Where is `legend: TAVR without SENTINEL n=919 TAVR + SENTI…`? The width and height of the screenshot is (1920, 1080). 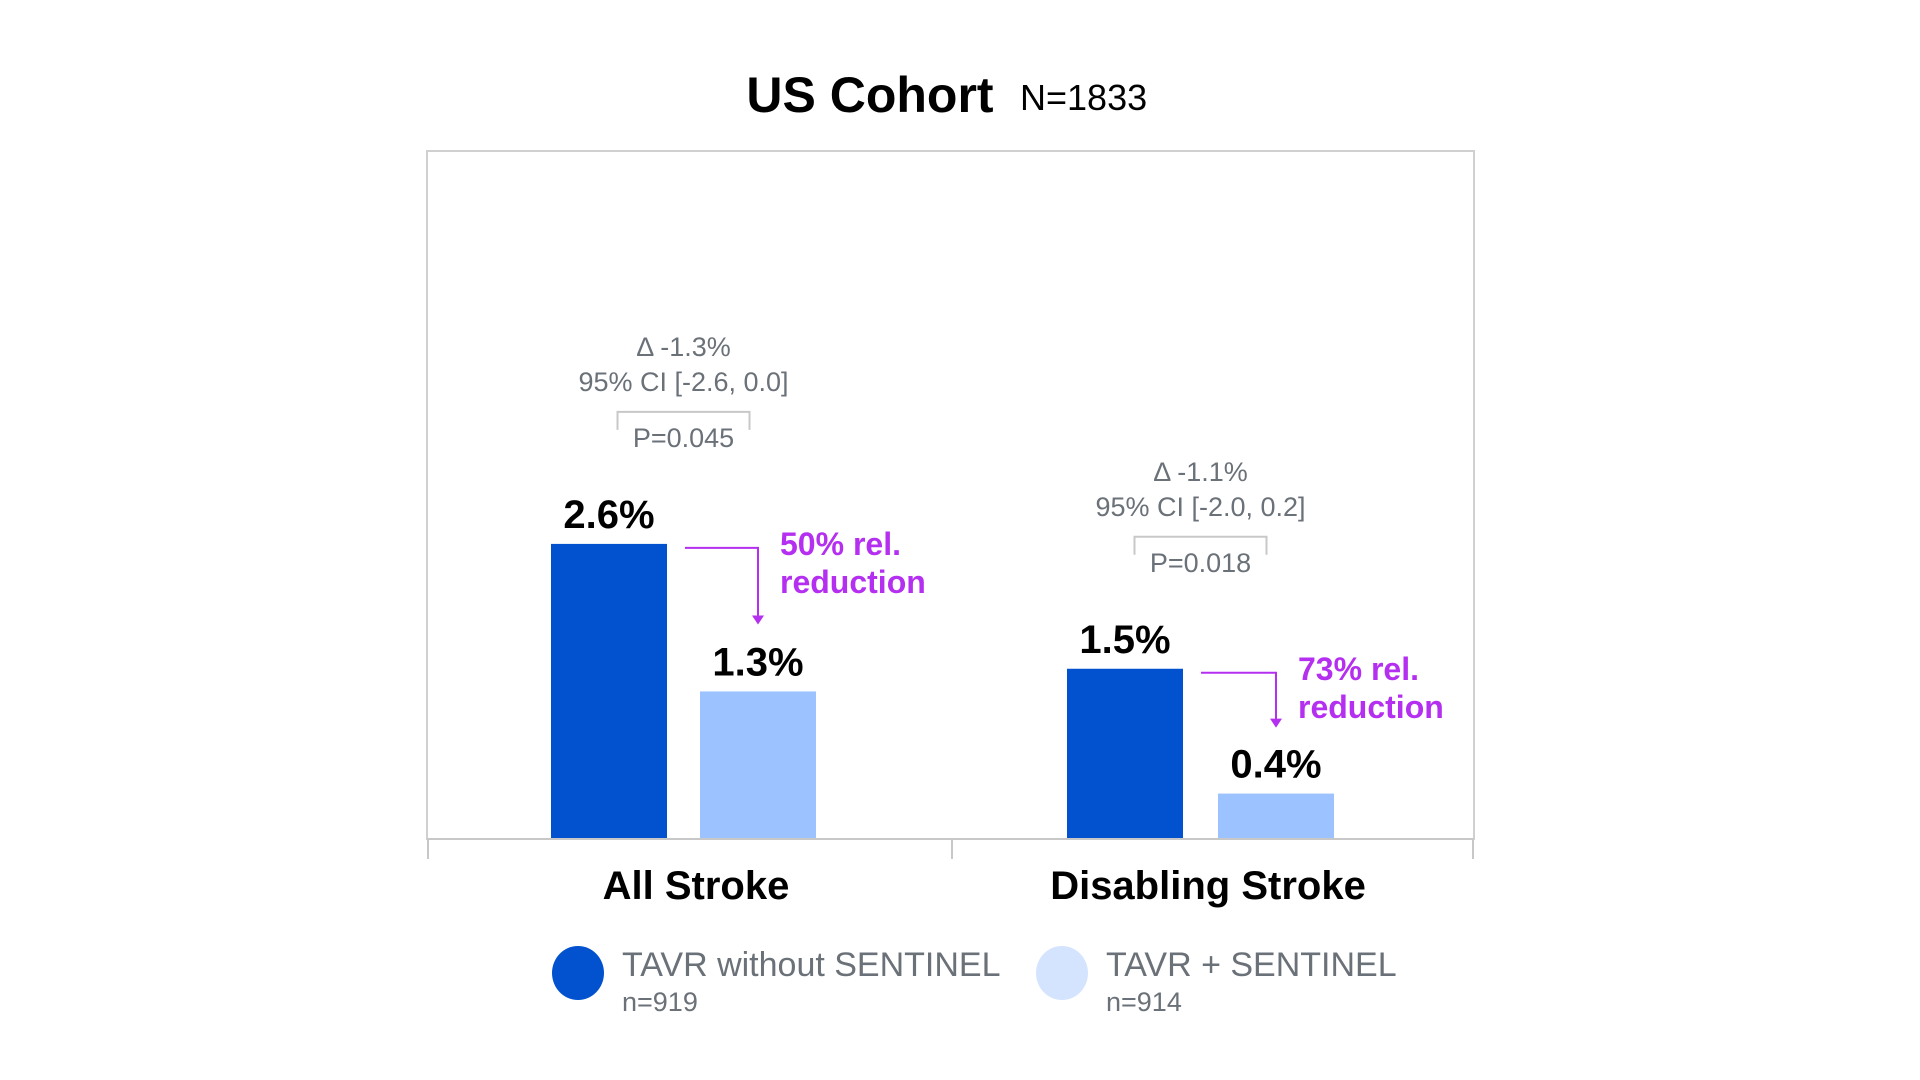
legend: TAVR without SENTINEL n=919 TAVR + SENTI… is located at coordinates (974, 981).